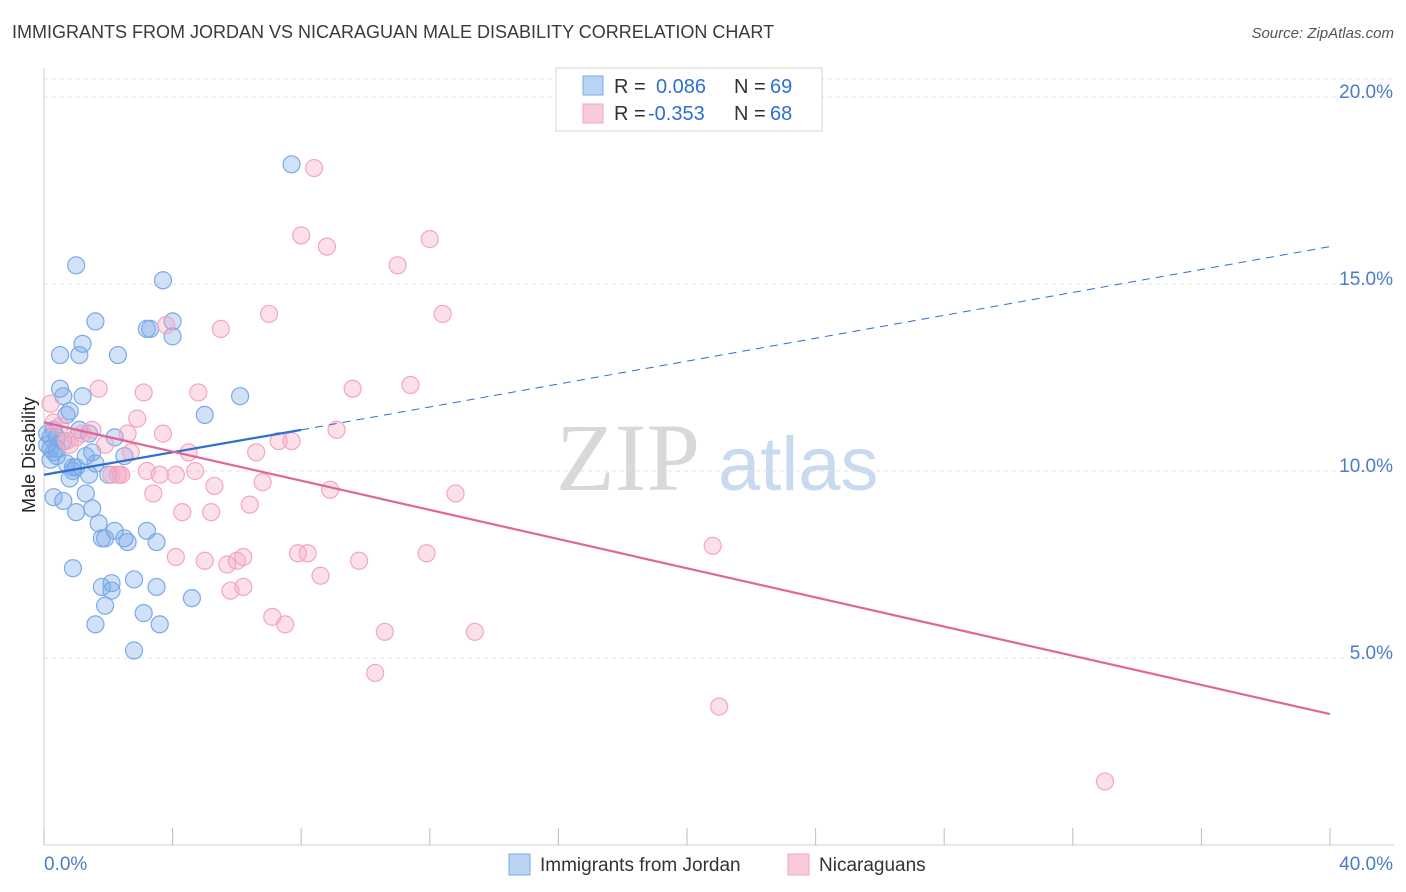 Image resolution: width=1406 pixels, height=892 pixels. I want to click on legend-r-value-jordan: 0.086, so click(681, 87).